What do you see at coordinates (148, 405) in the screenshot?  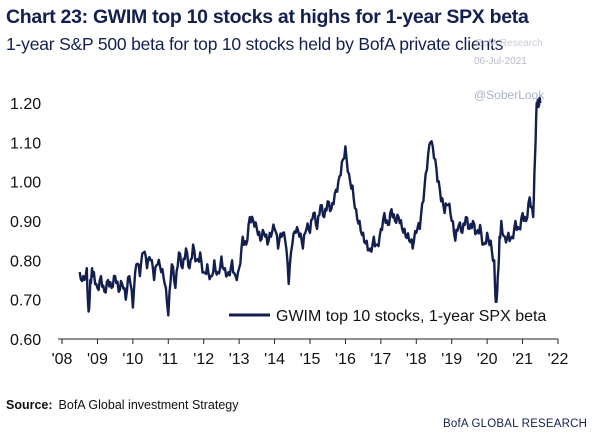 I see `source-text: BofA Global investment Strategy` at bounding box center [148, 405].